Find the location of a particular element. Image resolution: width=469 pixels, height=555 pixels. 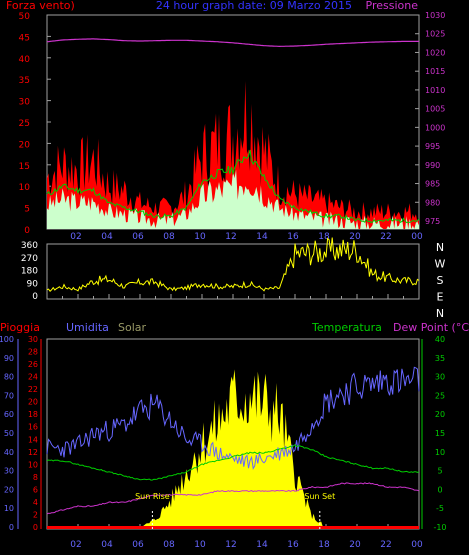

temperature-tick-label: 35 is located at coordinates (440, 358).